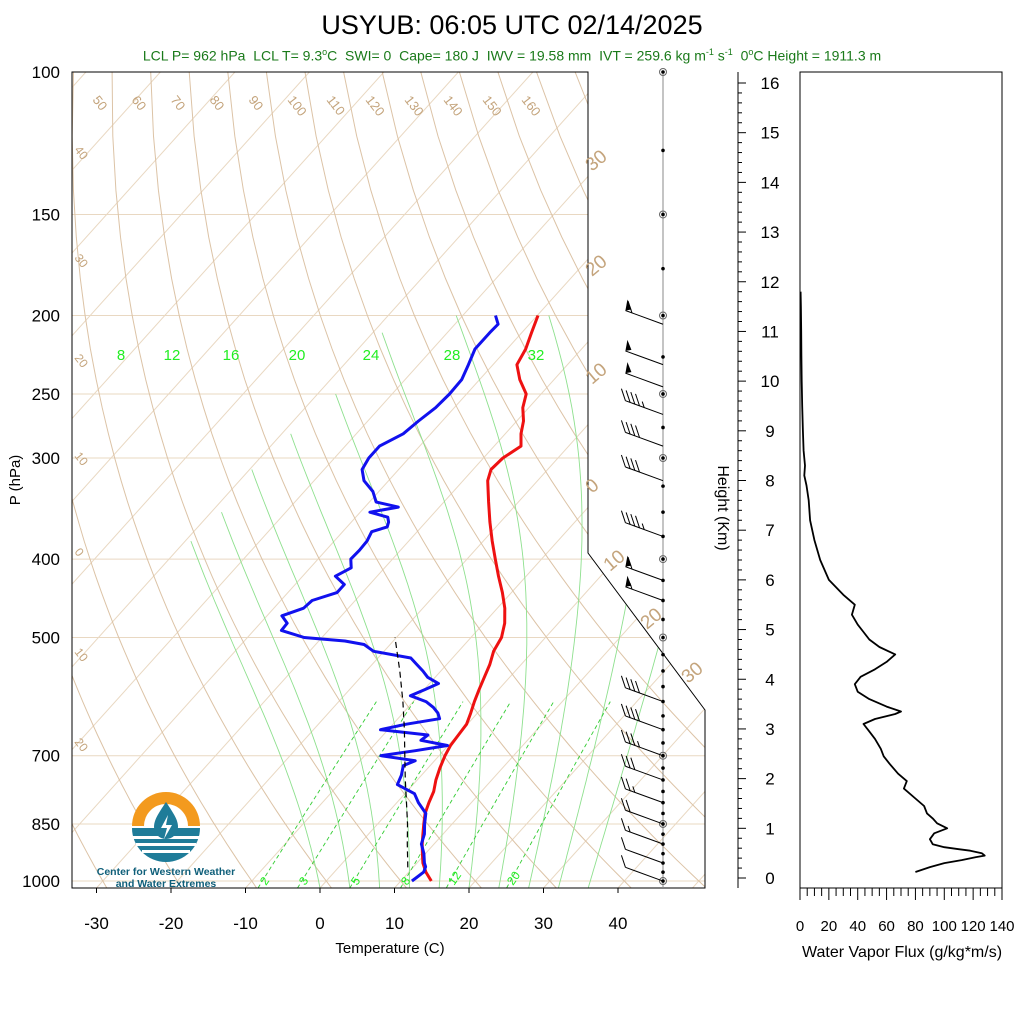 The width and height of the screenshot is (1024, 1024). Describe the element at coordinates (46, 394) in the screenshot. I see `pressure-tick-label: 250` at that location.